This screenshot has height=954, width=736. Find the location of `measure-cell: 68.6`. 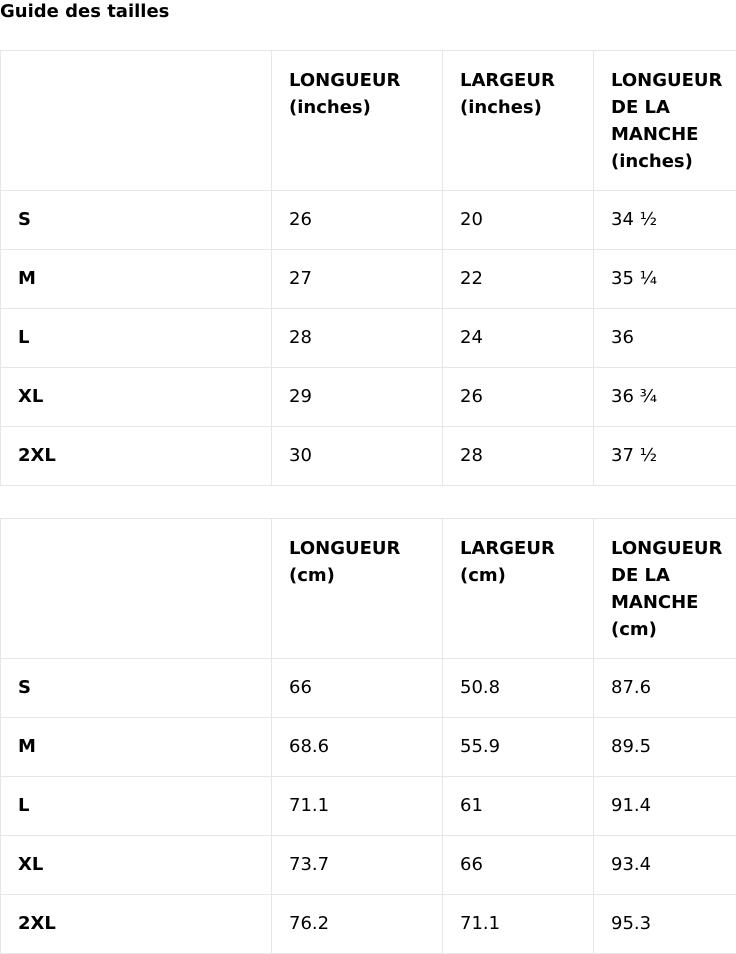

measure-cell: 68.6 is located at coordinates (357, 747).